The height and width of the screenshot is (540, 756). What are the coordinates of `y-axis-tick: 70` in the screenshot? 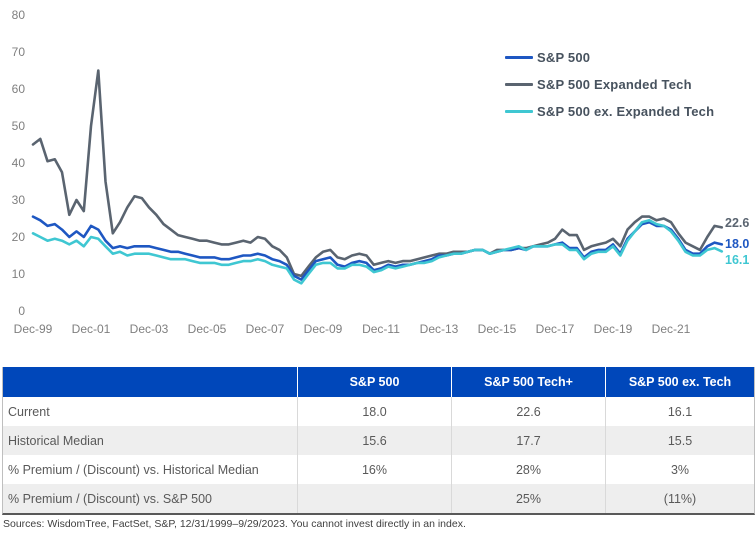 It's located at (19, 52).